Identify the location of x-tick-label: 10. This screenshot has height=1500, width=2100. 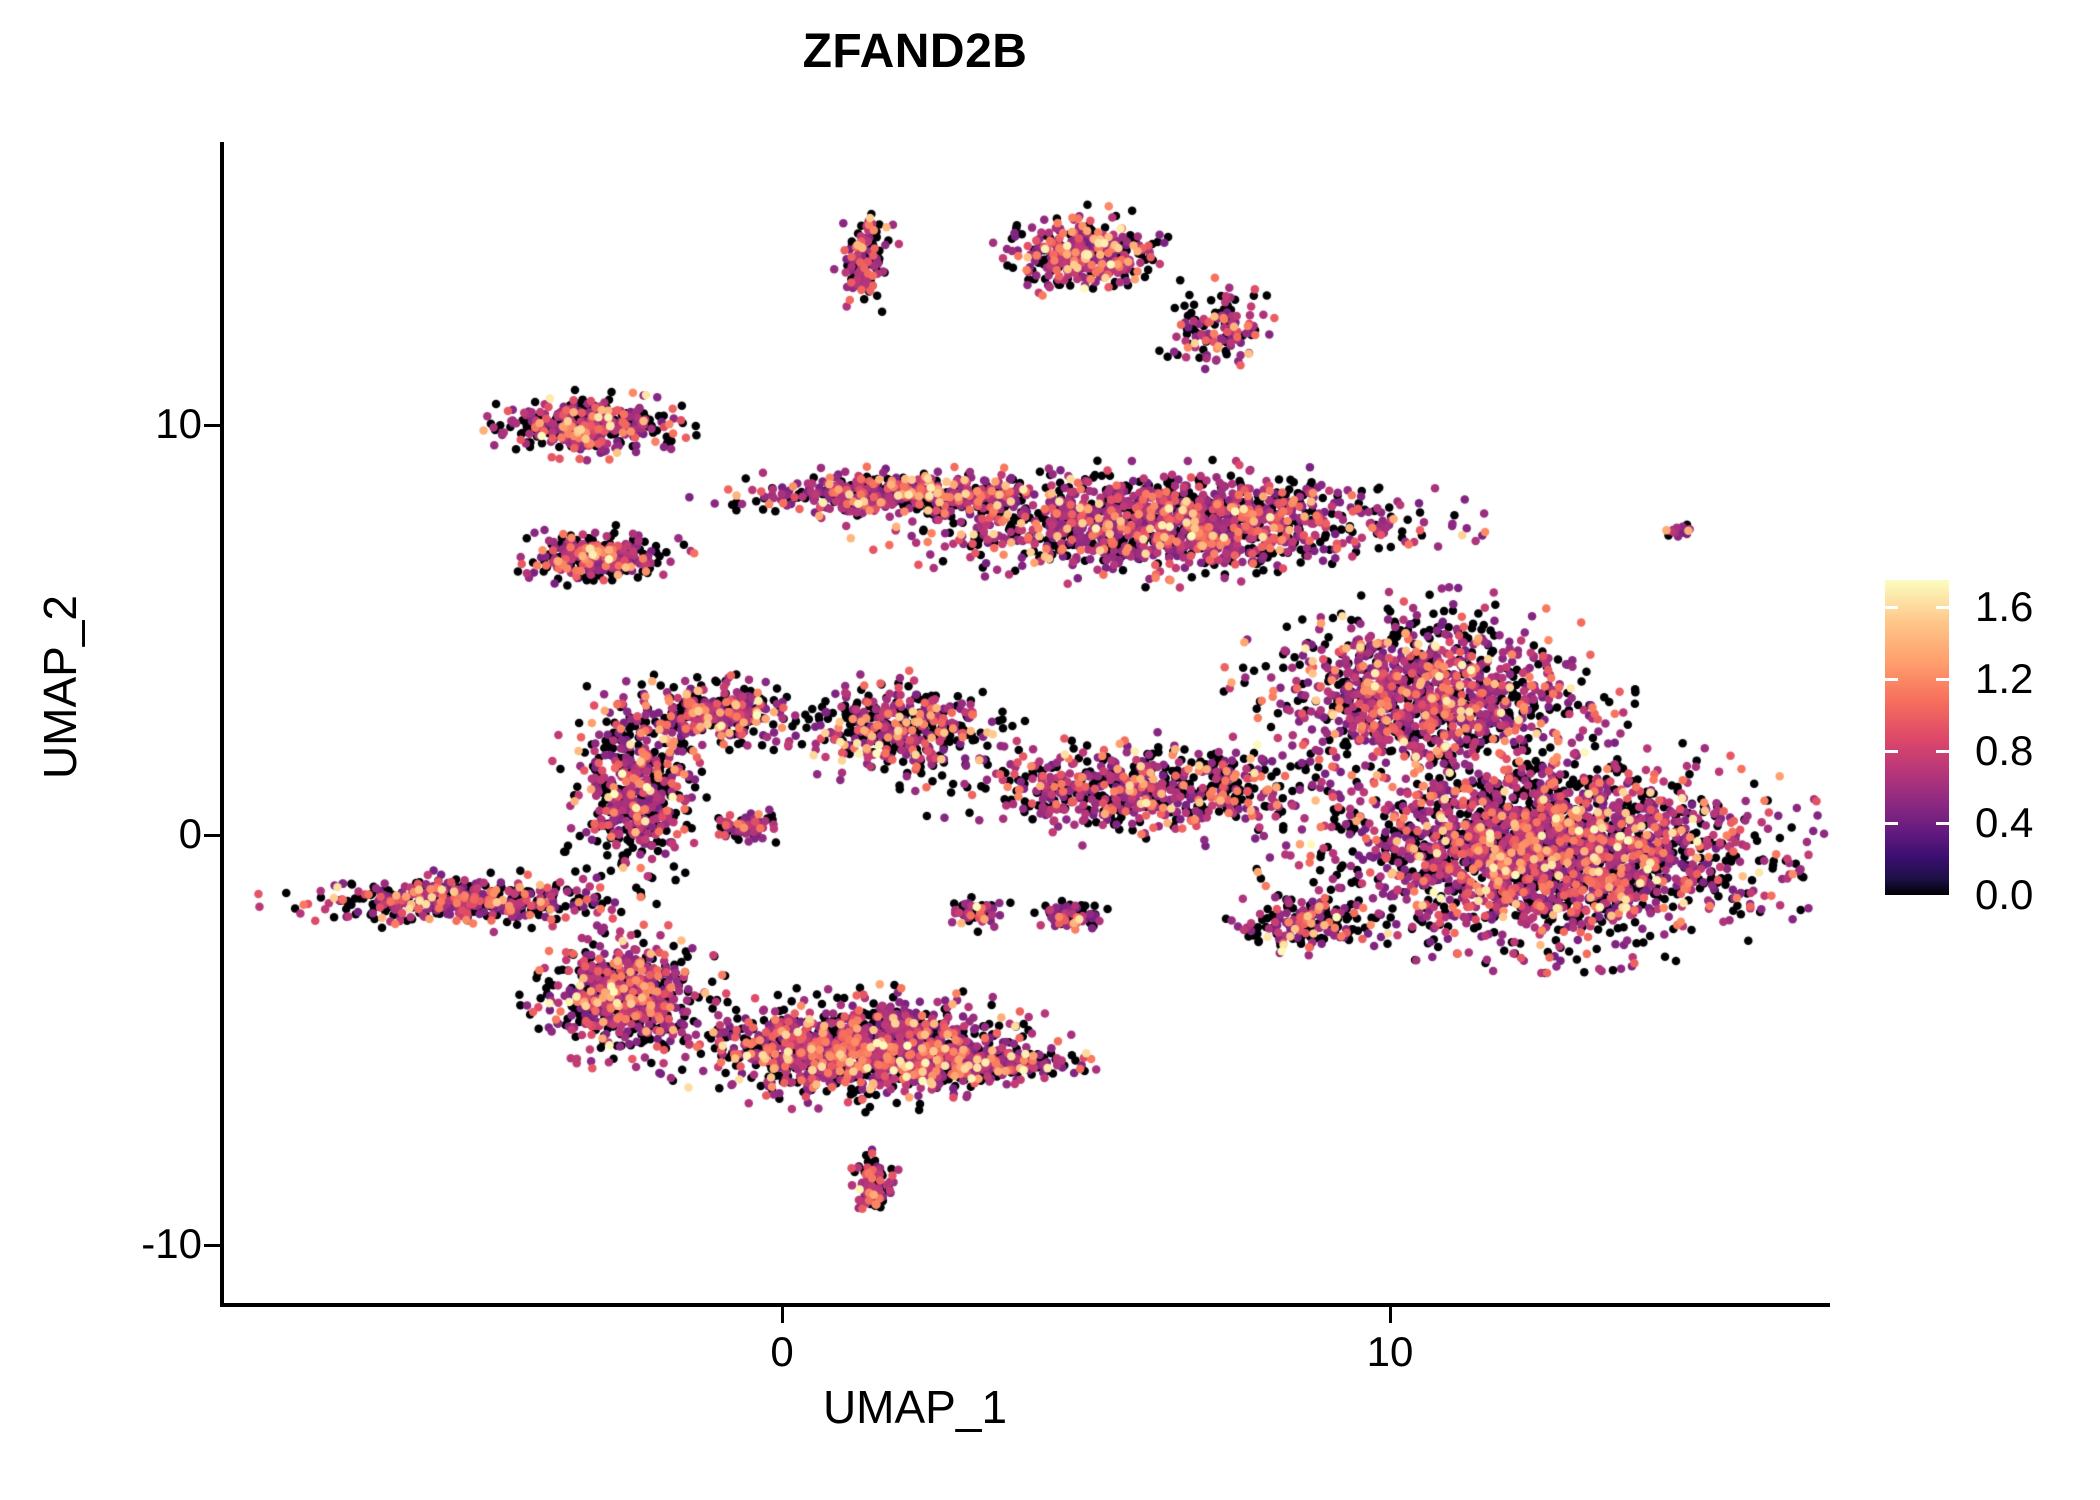
(1390, 1351).